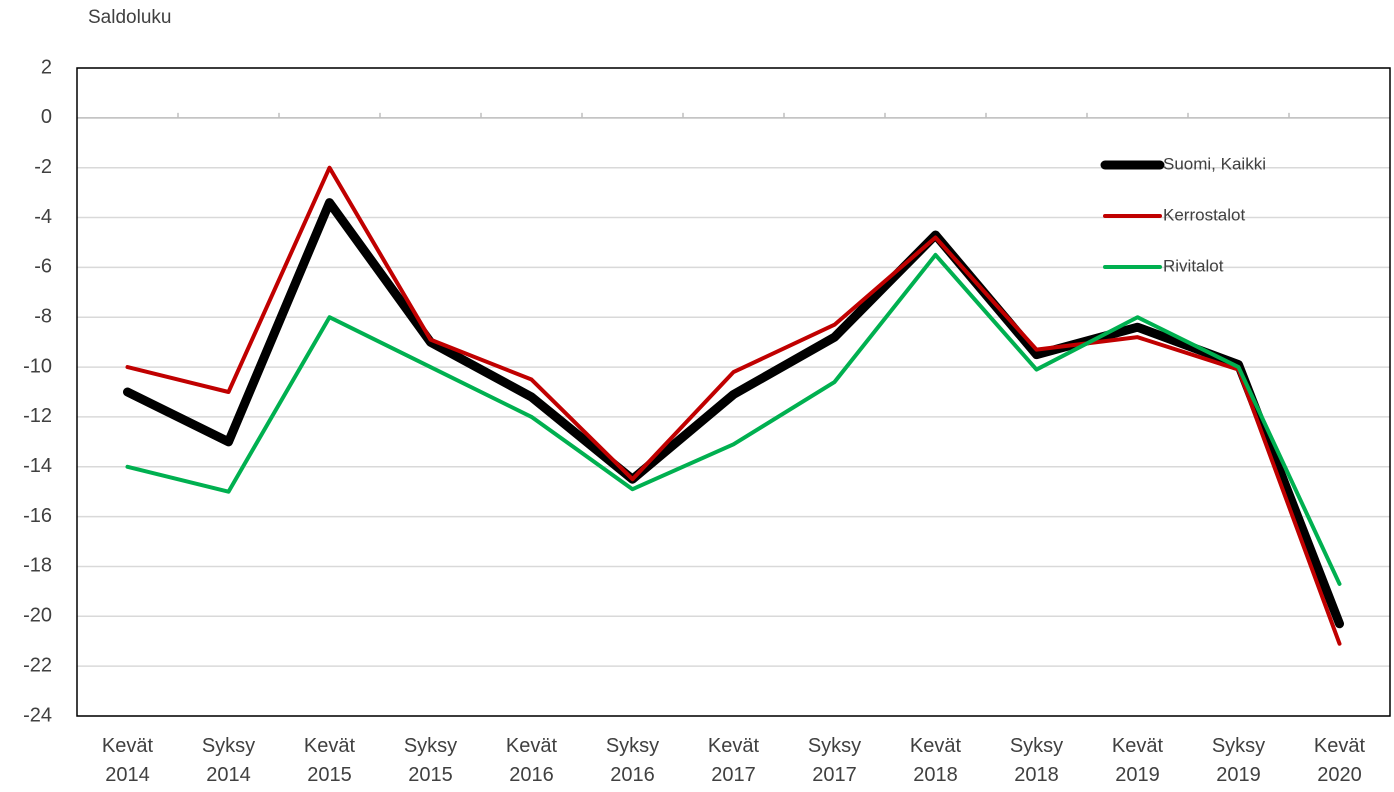 This screenshot has width=1394, height=792. Describe the element at coordinates (532, 760) in the screenshot. I see `x-tick-label: Kevät 2016` at that location.